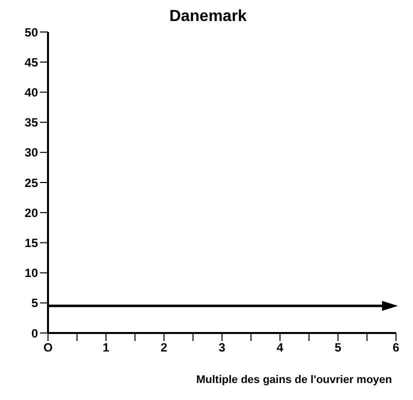 This screenshot has height=400, width=413. Describe the element at coordinates (338, 347) in the screenshot. I see `x-tick-label: 5` at that location.